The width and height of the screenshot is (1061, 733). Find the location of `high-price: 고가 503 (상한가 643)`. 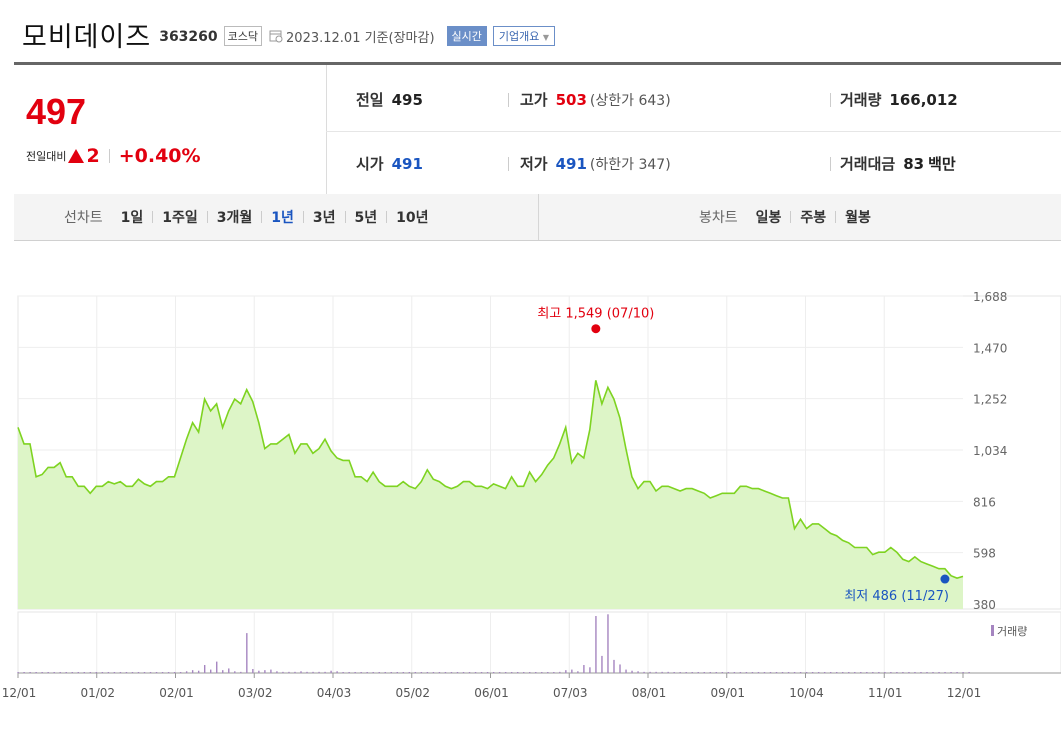

high-price: 고가 503 (상한가 643) is located at coordinates (595, 99).